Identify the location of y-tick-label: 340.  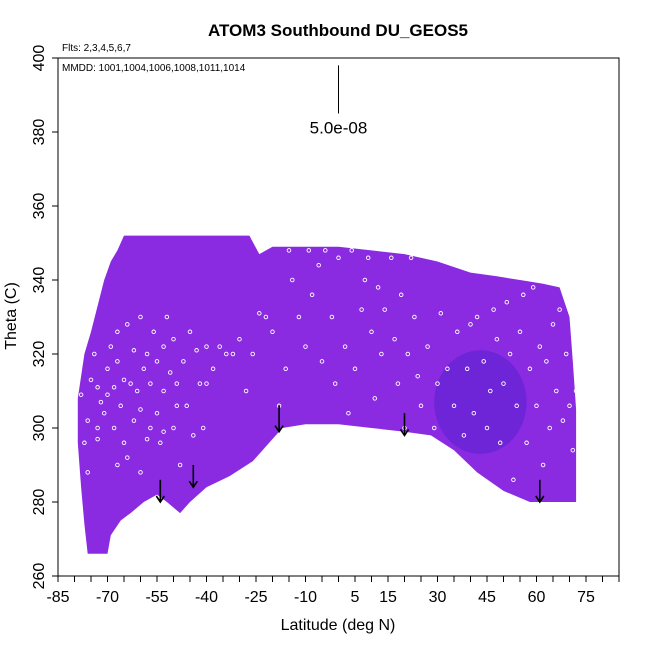
(39, 280).